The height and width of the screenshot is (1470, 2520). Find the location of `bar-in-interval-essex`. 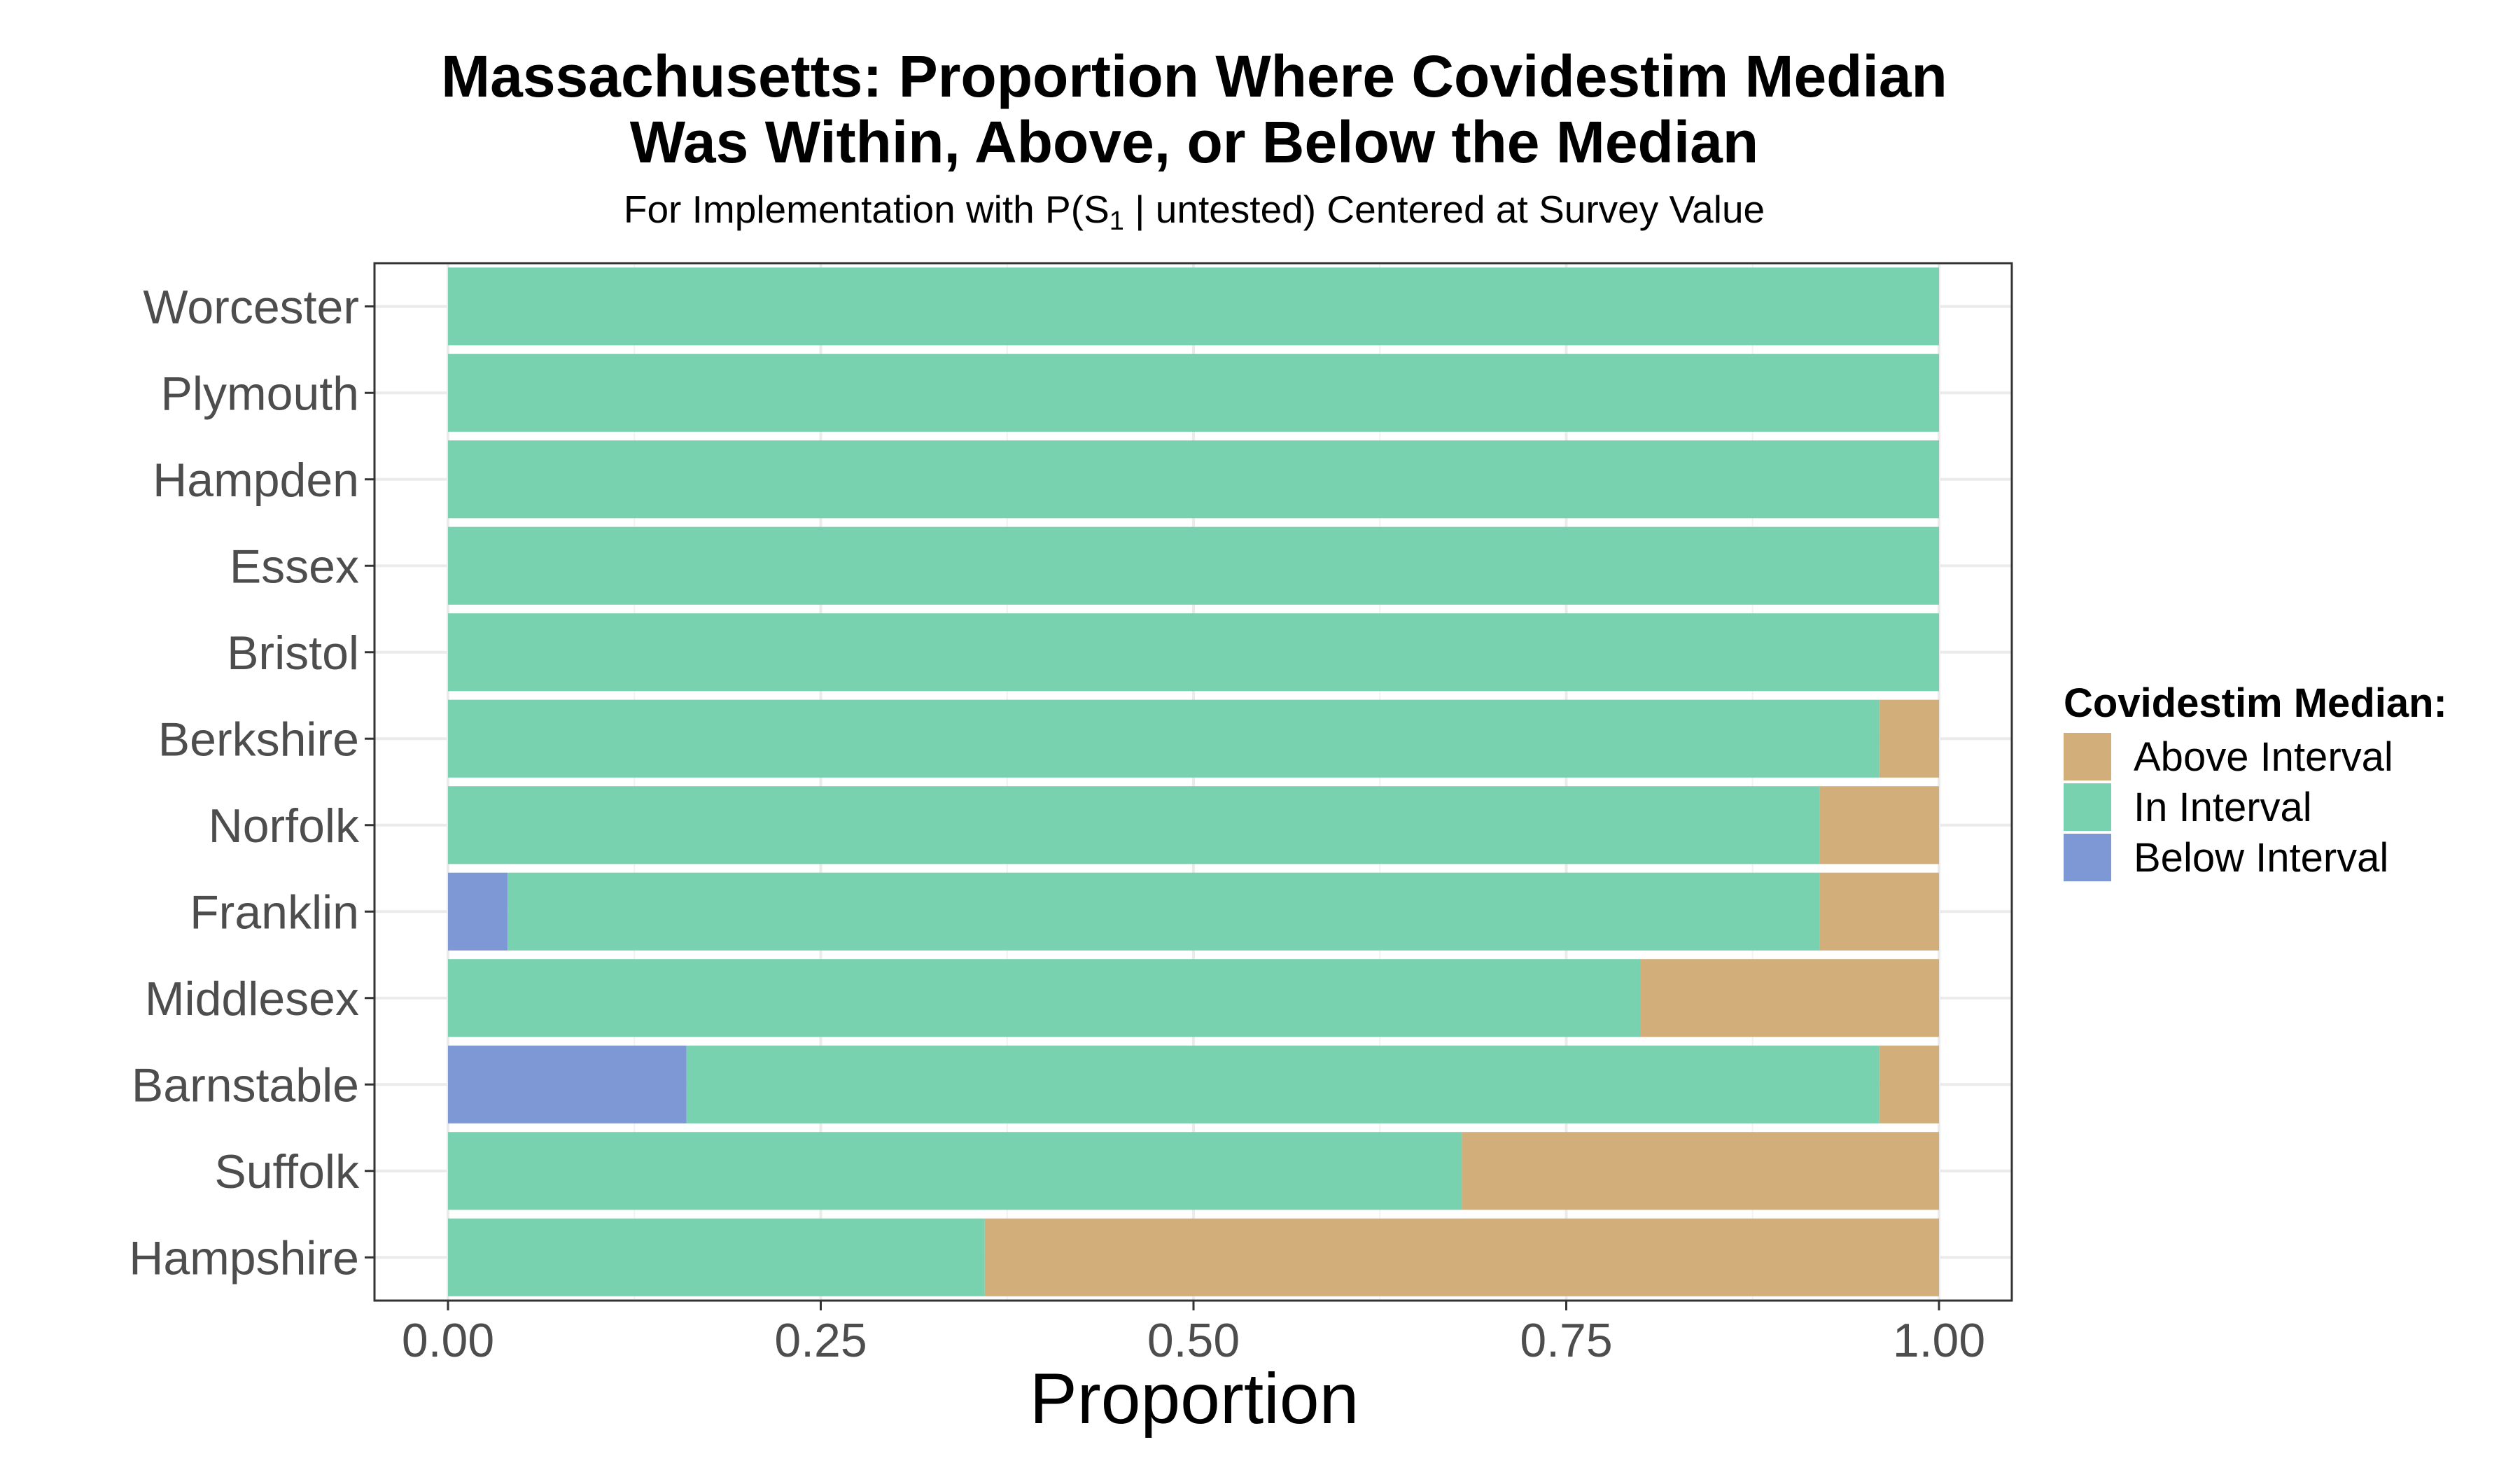

bar-in-interval-essex is located at coordinates (1193, 565).